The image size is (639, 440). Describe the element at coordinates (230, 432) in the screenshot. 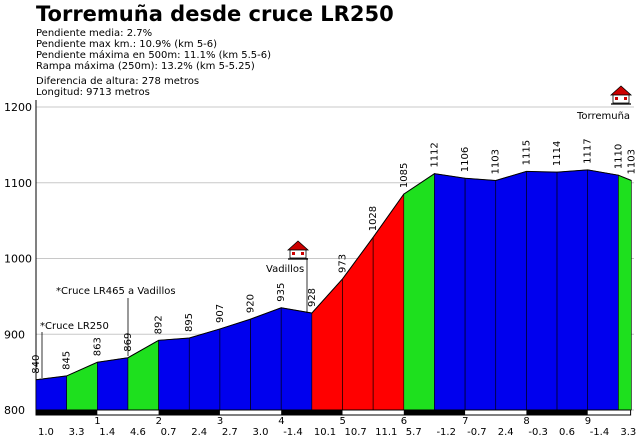

I see `gradient-label: 2.7` at that location.